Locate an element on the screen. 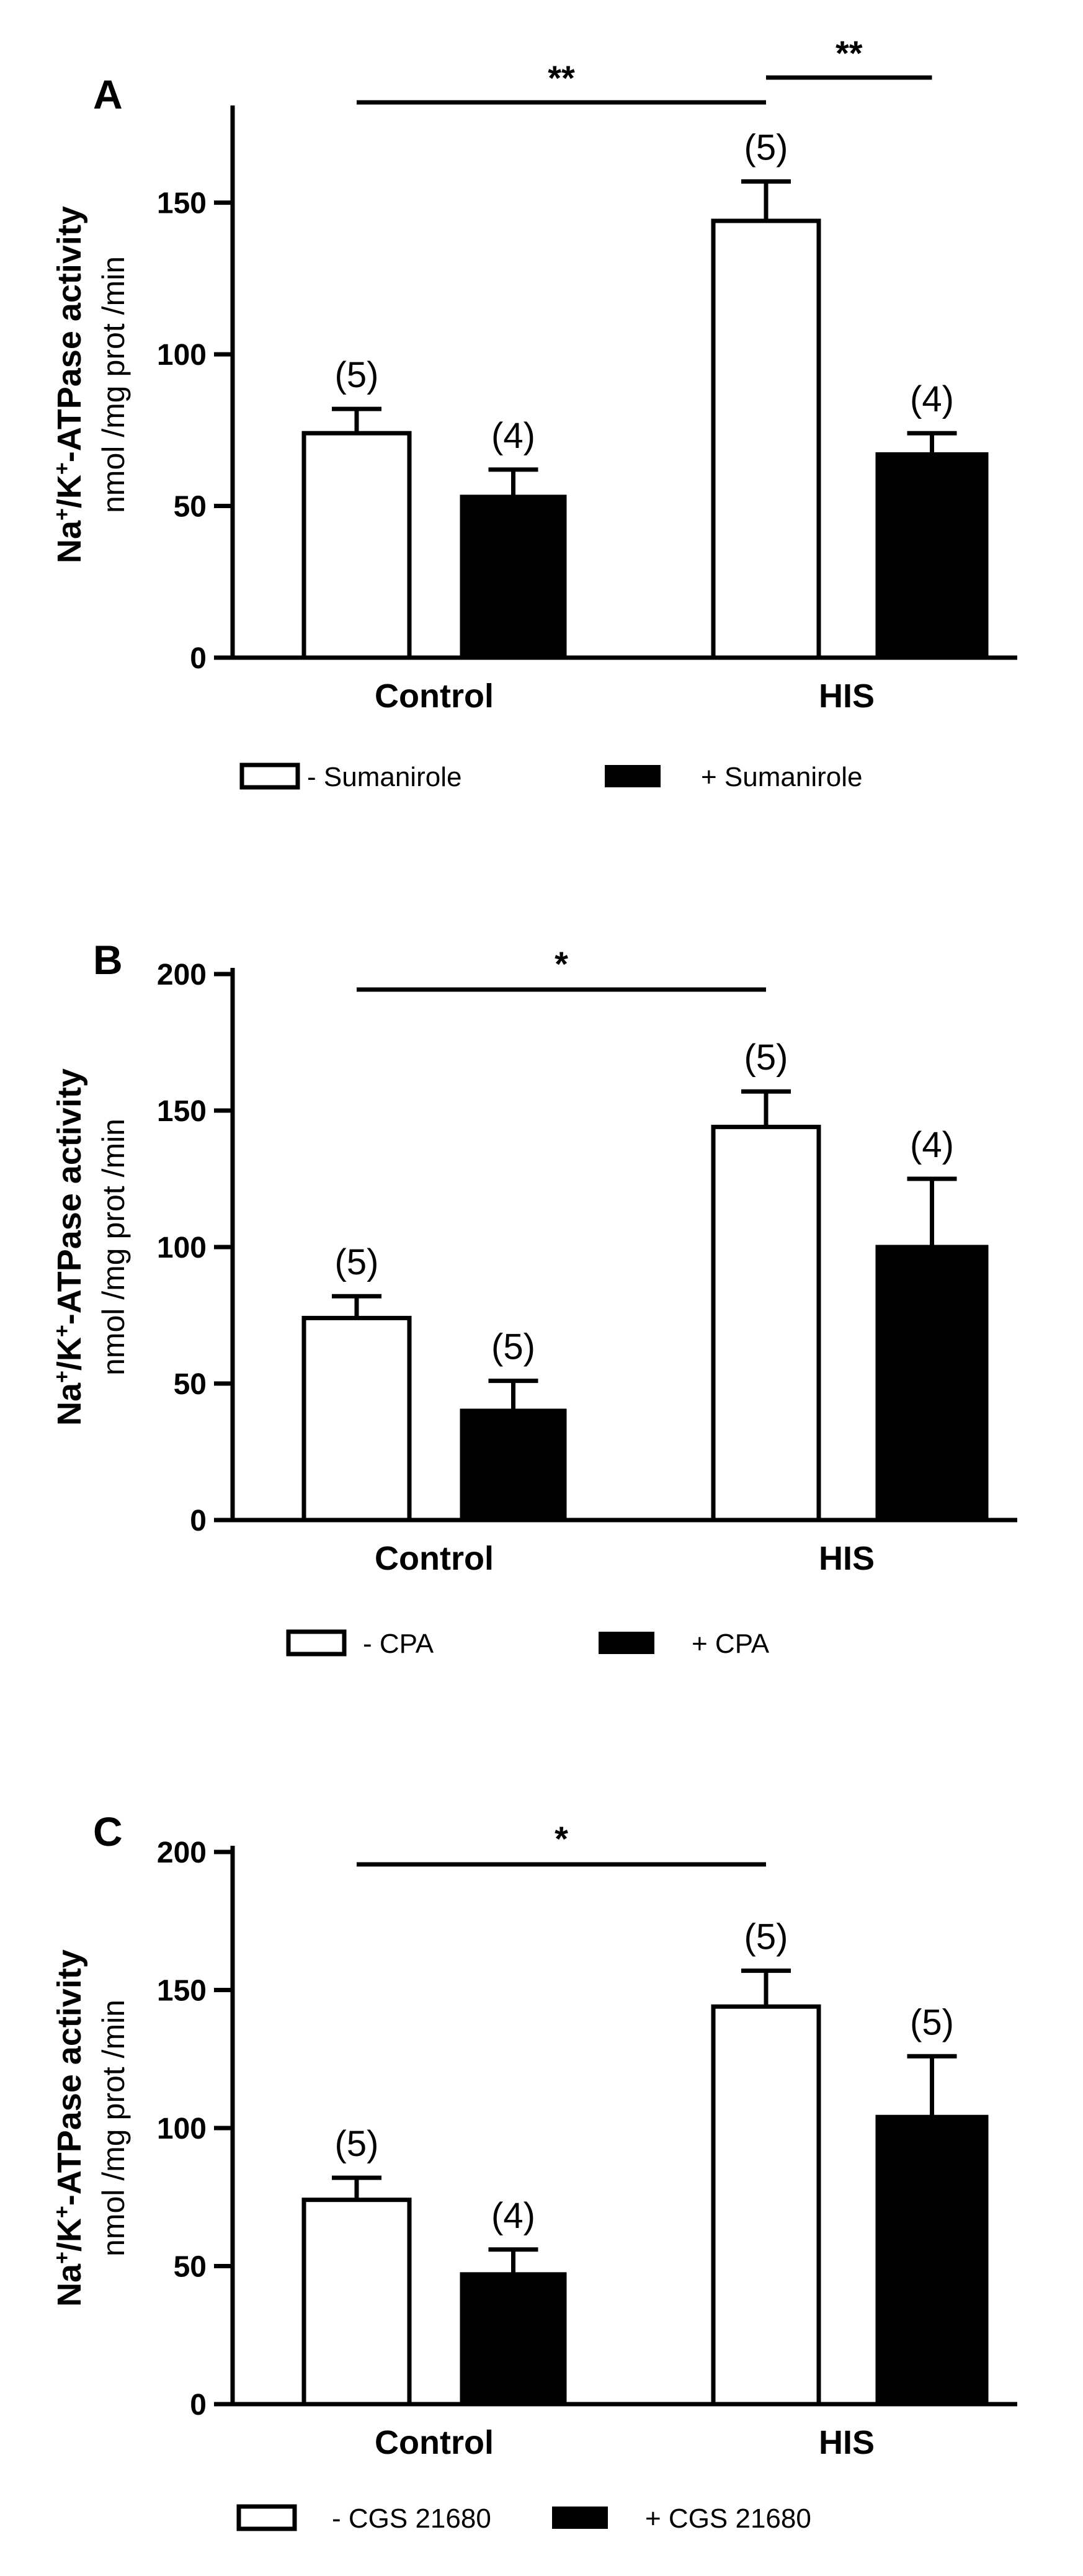 Image resolution: width=1083 pixels, height=2576 pixels. legend-label: - Sumanirole is located at coordinates (384, 777).